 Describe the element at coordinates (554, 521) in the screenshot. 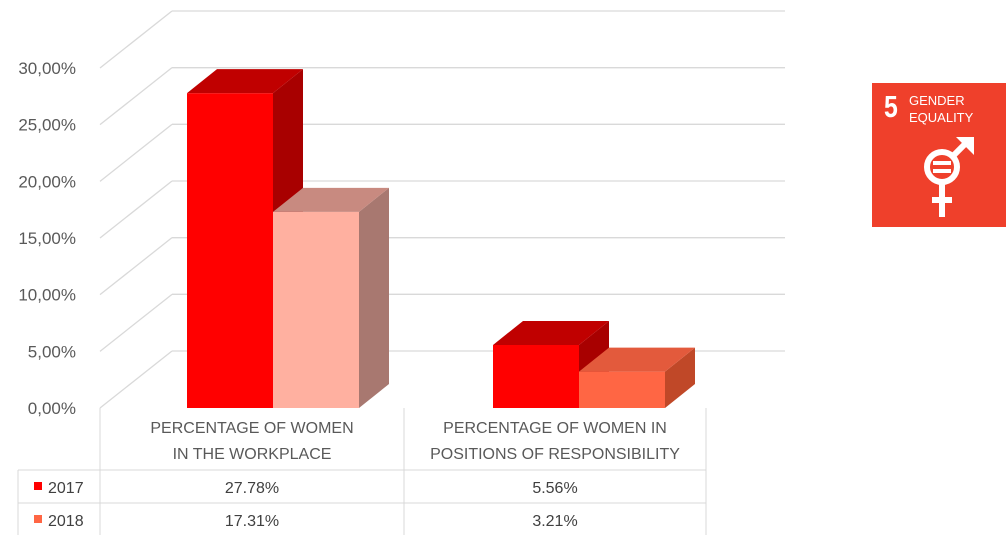

I see `data-label: 3.21%` at that location.